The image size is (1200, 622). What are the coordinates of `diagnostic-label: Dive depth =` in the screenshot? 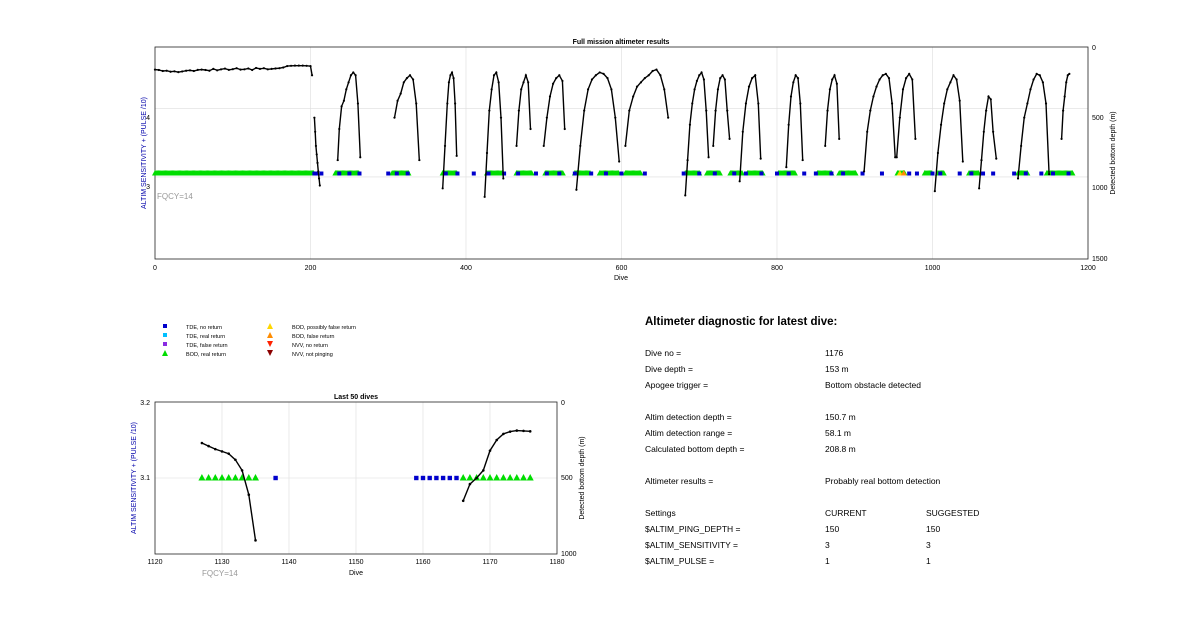 It's located at (669, 369).